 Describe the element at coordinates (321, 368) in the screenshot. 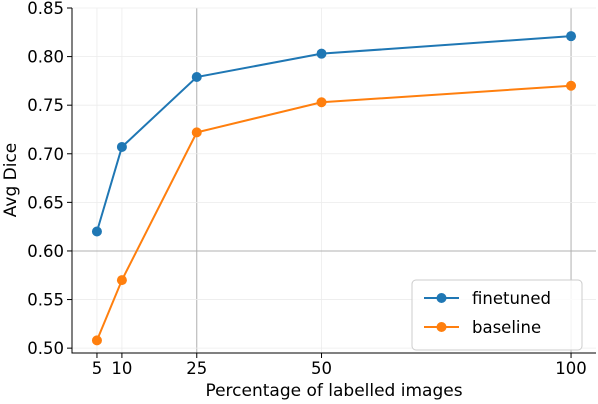

I see `x-tick-label: 50` at that location.